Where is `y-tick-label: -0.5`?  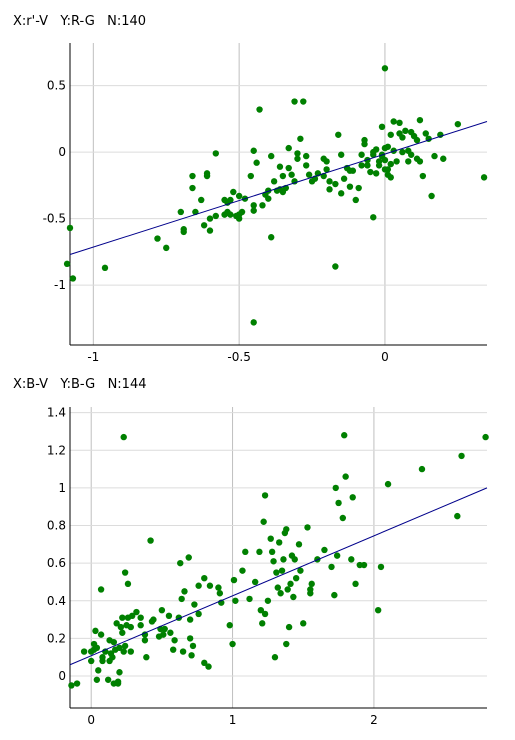 y-tick-label: -0.5 is located at coordinates (54, 219).